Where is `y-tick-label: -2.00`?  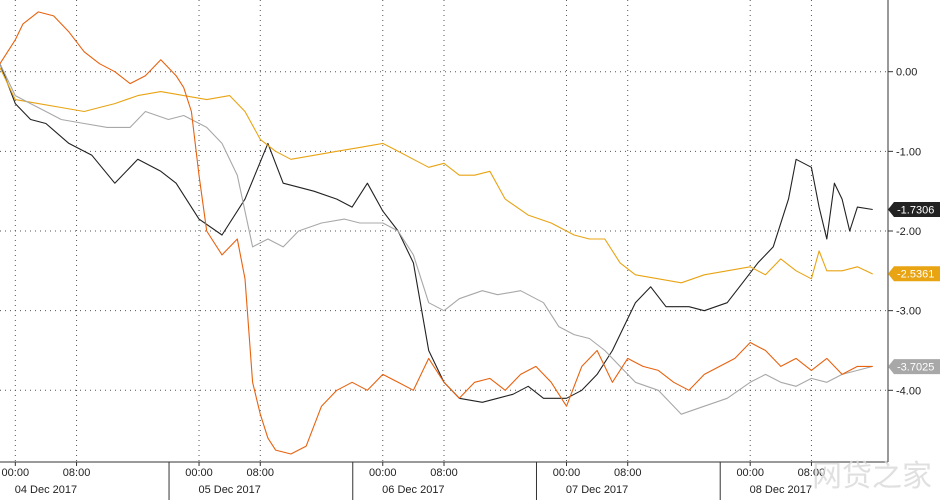
y-tick-label: -2.00 is located at coordinates (908, 232).